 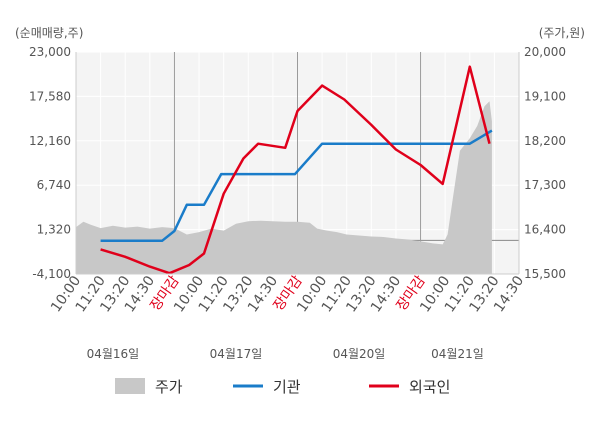 What do you see at coordinates (545, 185) in the screenshot?
I see `y-right-tick-label: 17,300` at bounding box center [545, 185].